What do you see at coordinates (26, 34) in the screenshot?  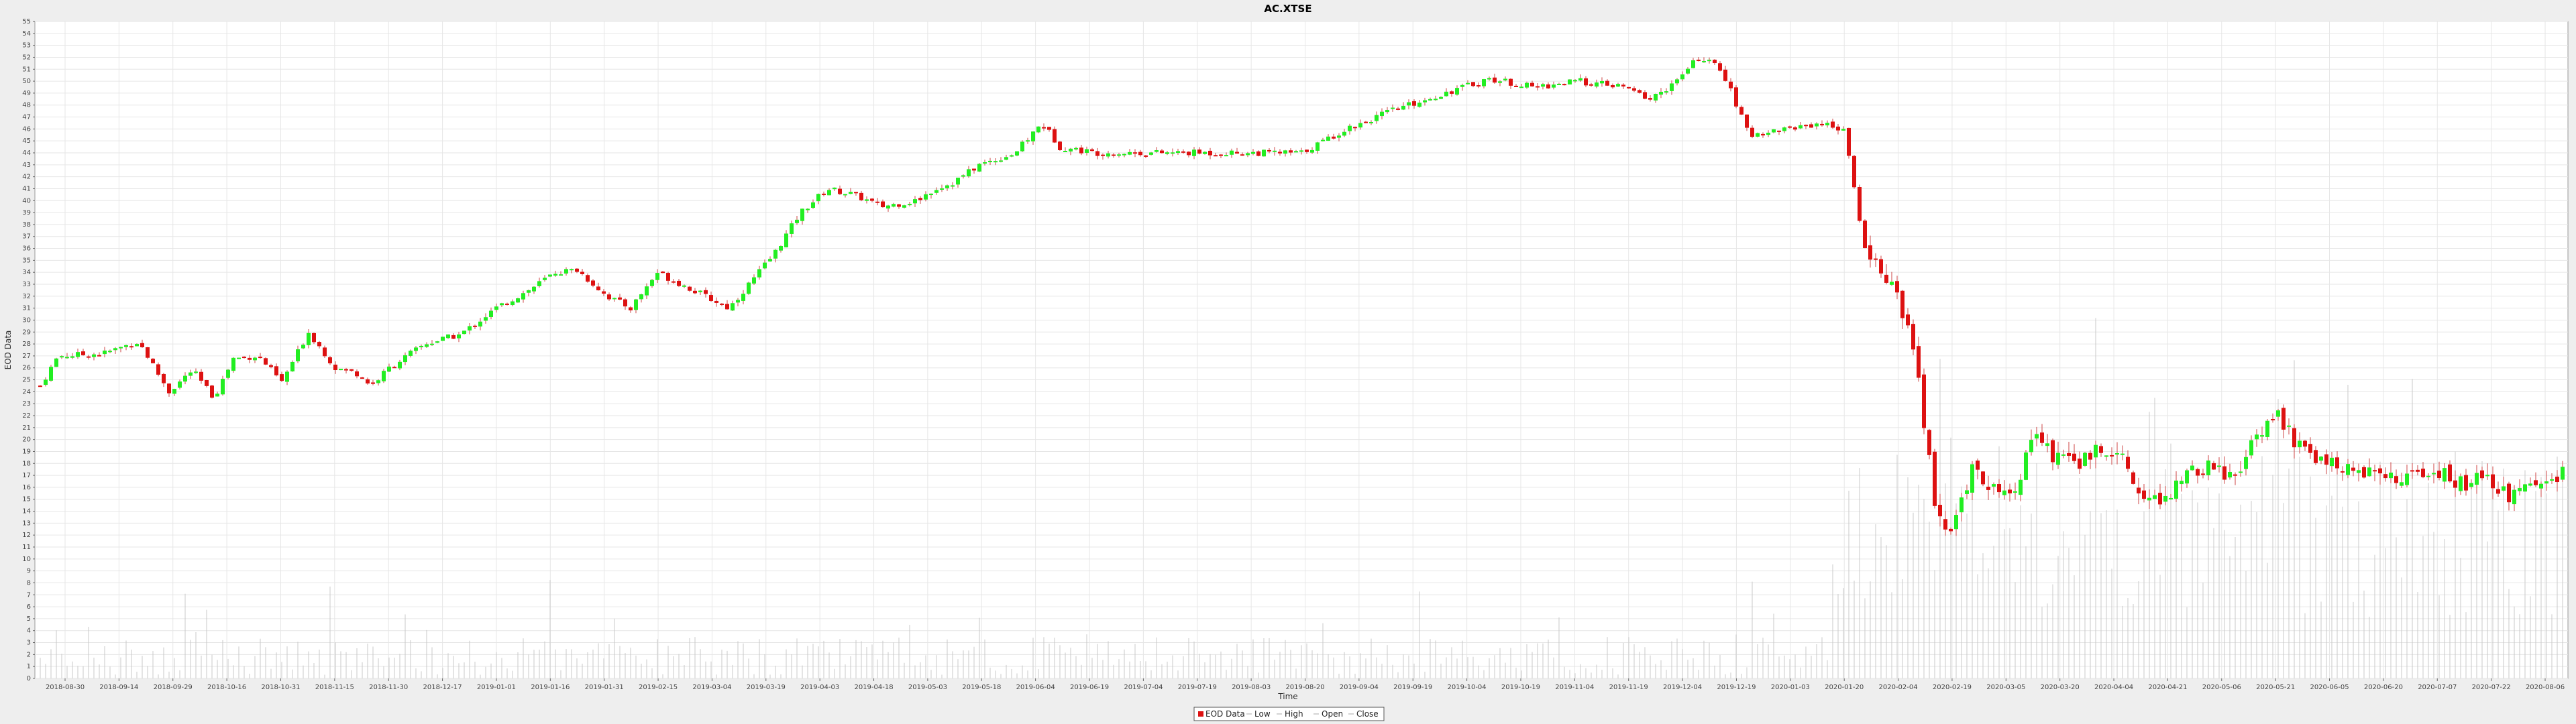 I see `y-tick-label: 54` at bounding box center [26, 34].